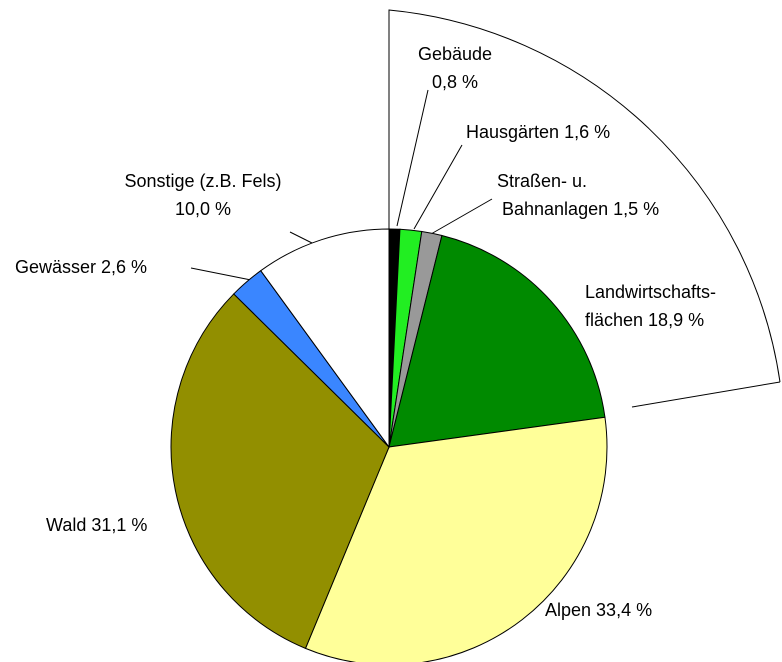 The height and width of the screenshot is (662, 782). Describe the element at coordinates (552, 195) in the screenshot. I see `slice-label: Straßen- u. Bahnanlagen` at that location.